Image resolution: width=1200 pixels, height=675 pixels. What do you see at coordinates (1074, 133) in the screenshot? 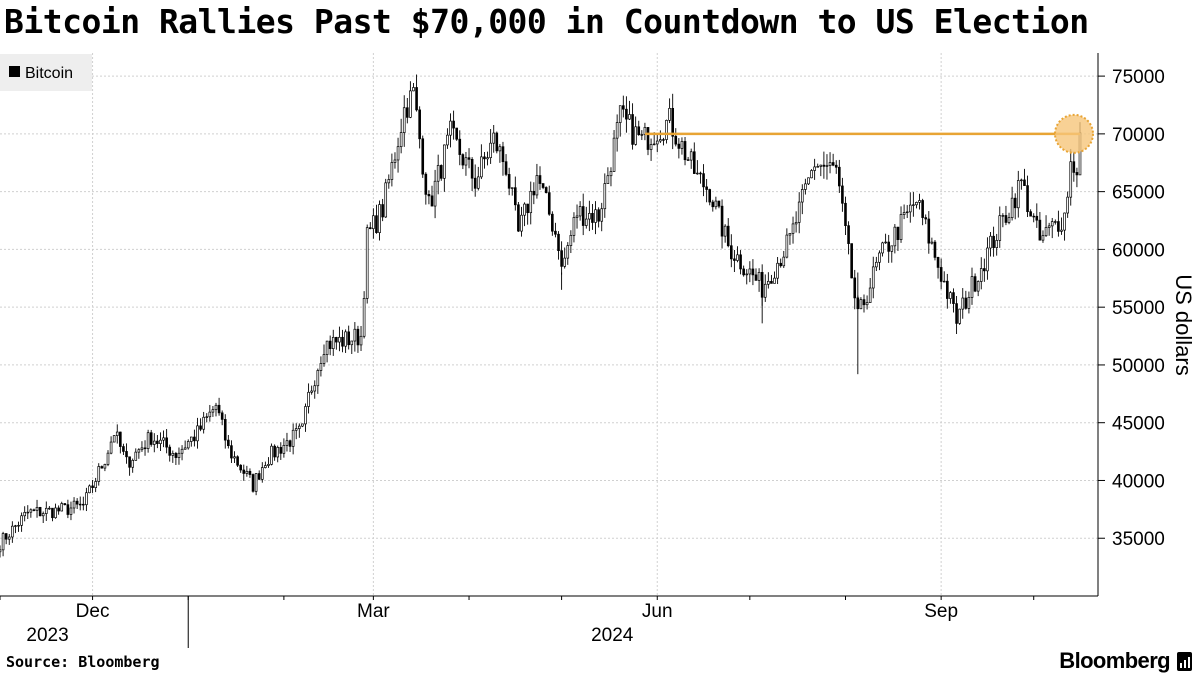
I see `highlight-circle` at bounding box center [1074, 133].